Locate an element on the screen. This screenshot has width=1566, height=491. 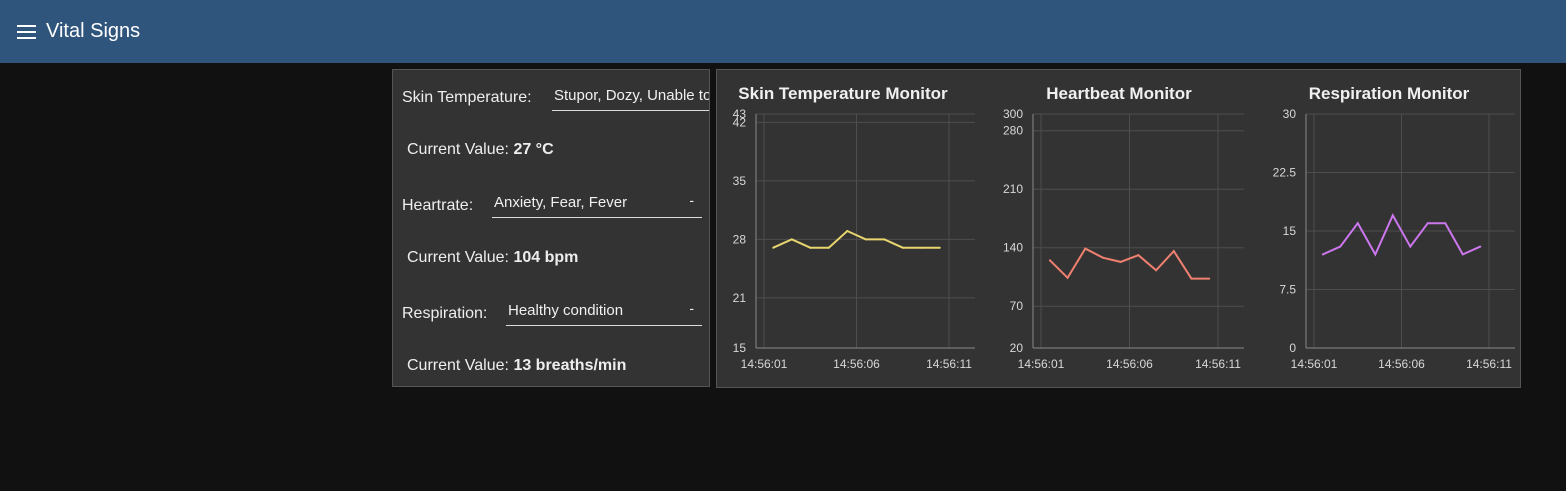
app-bar: Vital Signs is located at coordinates (783, 31).